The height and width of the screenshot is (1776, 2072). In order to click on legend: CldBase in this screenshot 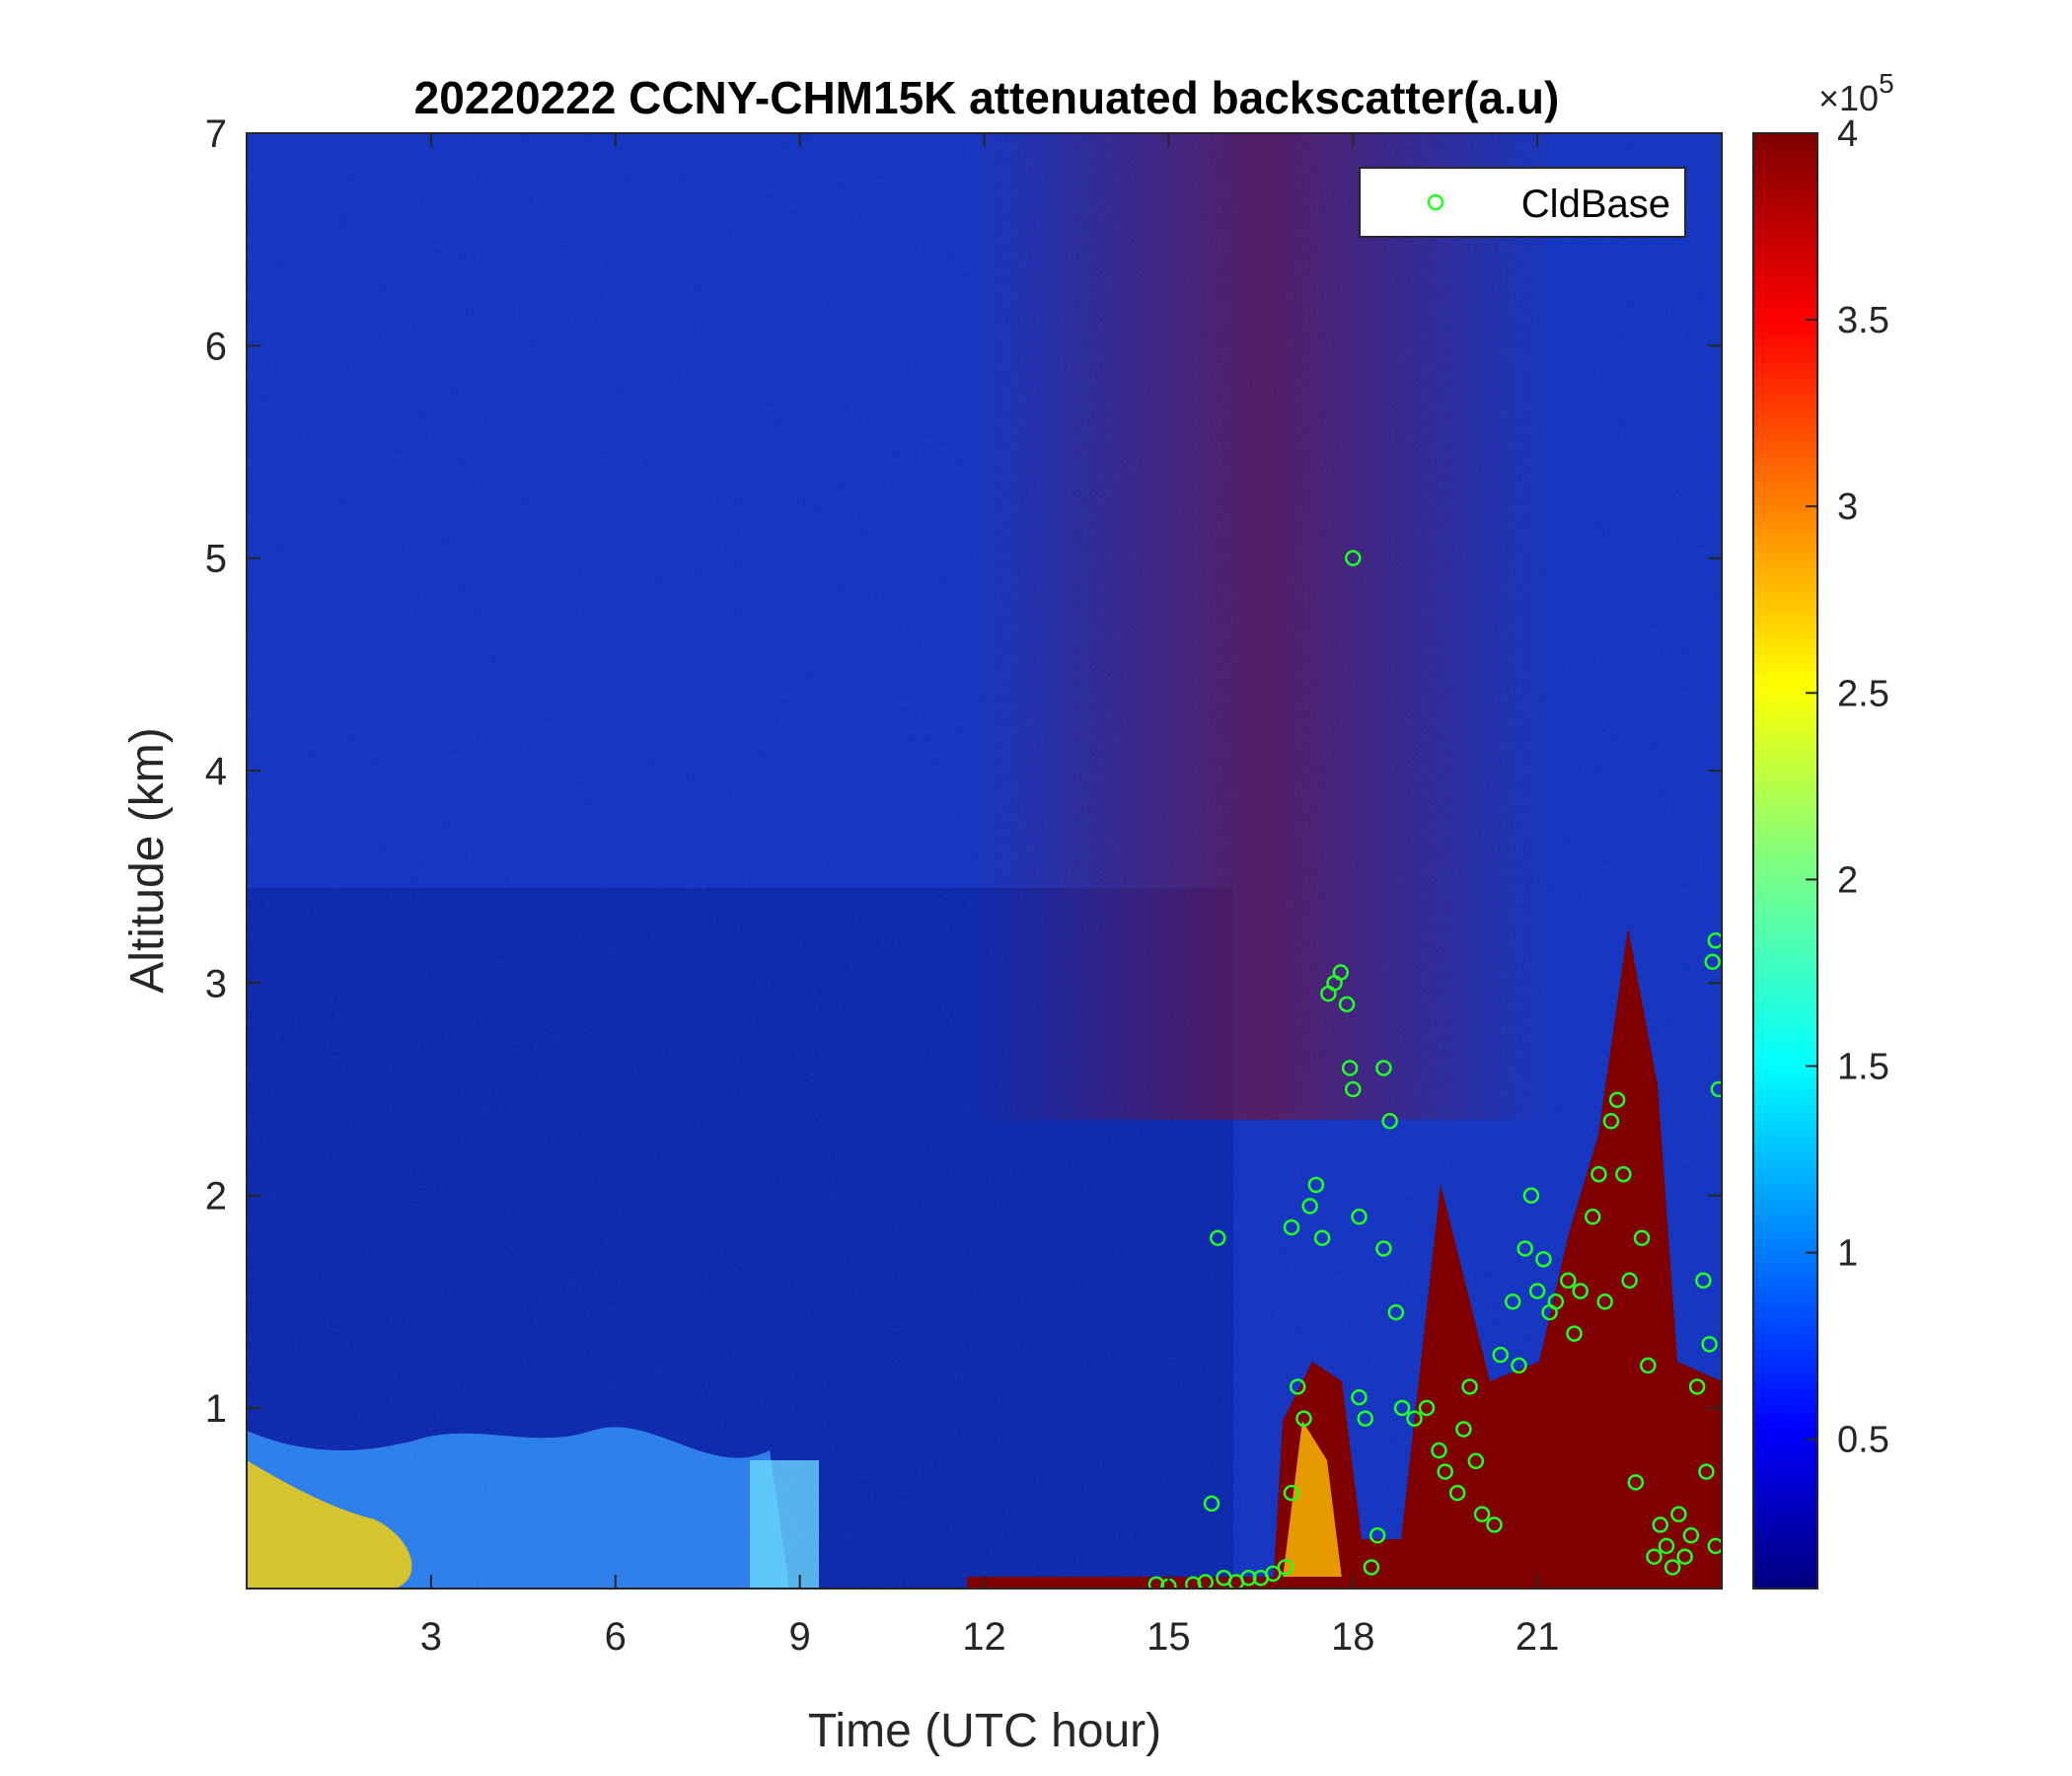, I will do `click(1522, 203)`.